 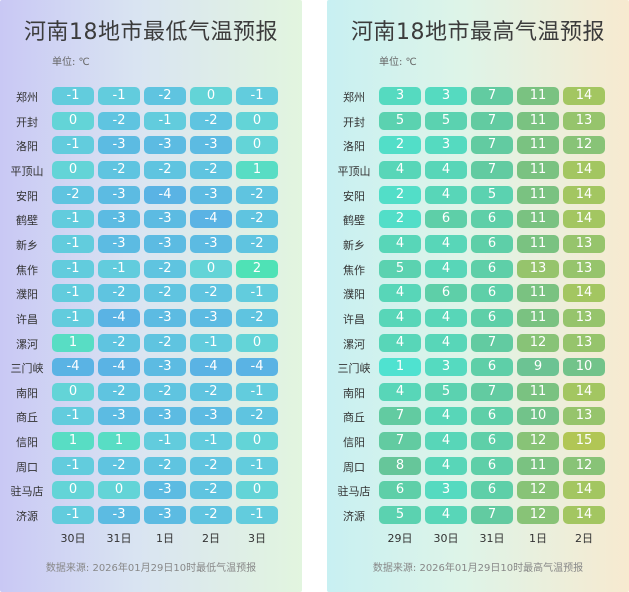 What do you see at coordinates (398, 62) in the screenshot?
I see `high-temp-unit: 单位: ℃` at bounding box center [398, 62].